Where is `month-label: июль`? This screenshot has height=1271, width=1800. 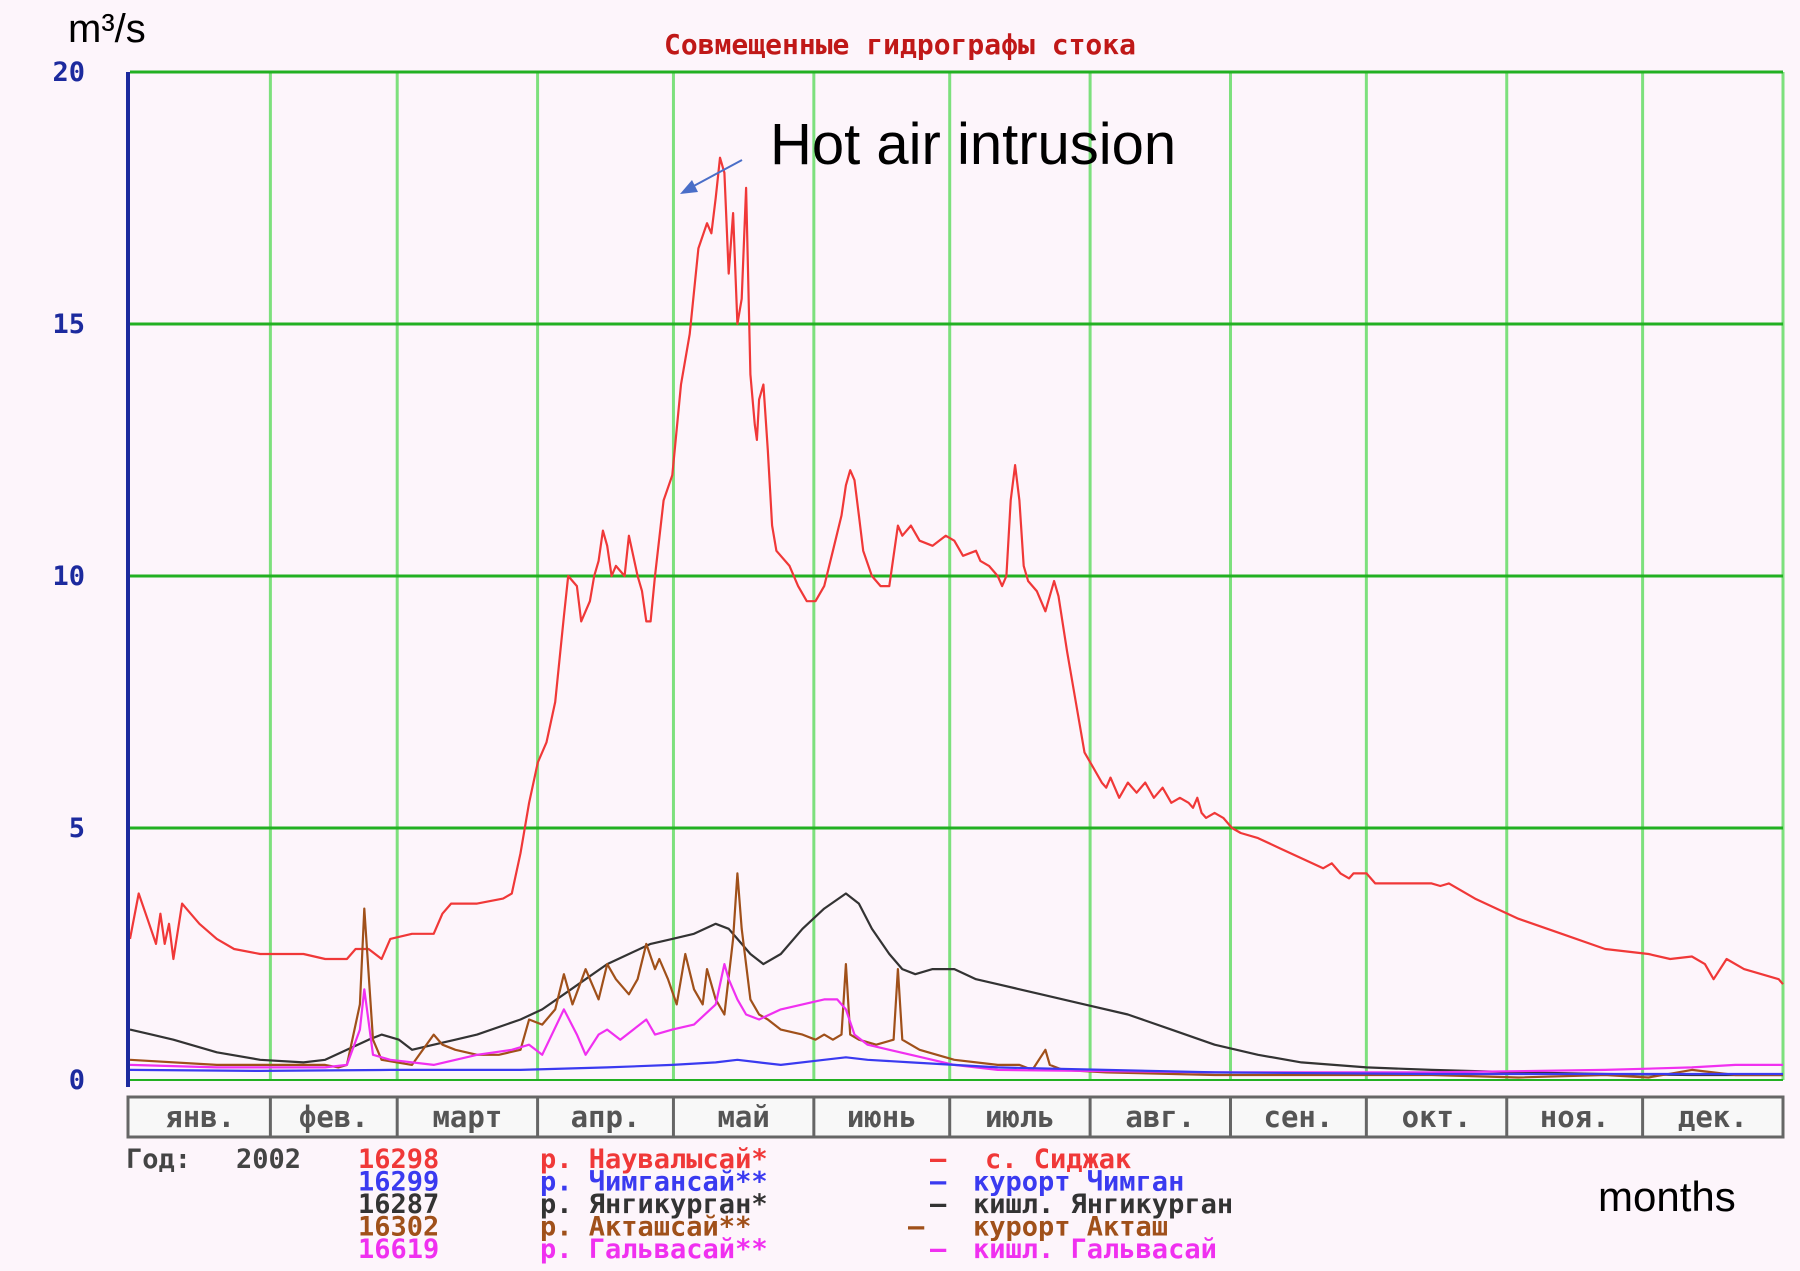
month-label: июль is located at coordinates (1020, 1117).